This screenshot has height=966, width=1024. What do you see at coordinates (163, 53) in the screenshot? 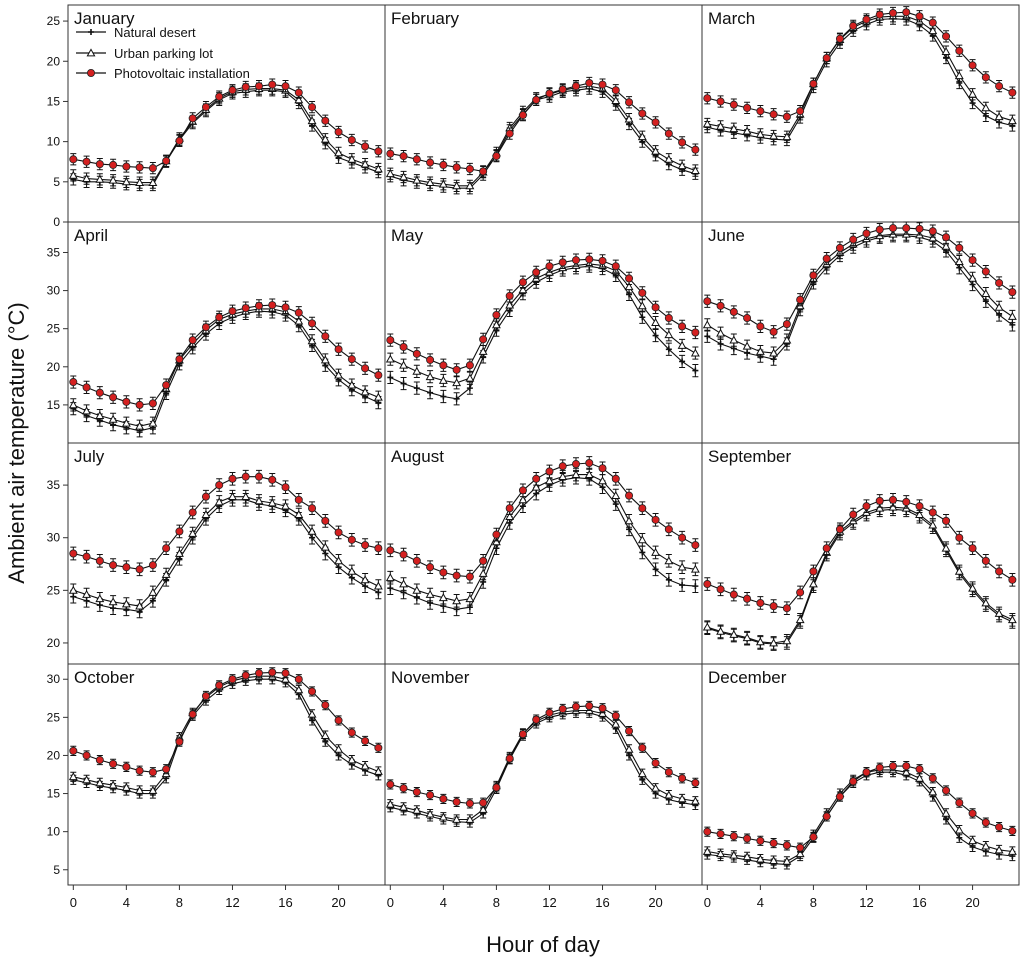
I see `legend-entry: Urban parking lot` at bounding box center [163, 53].